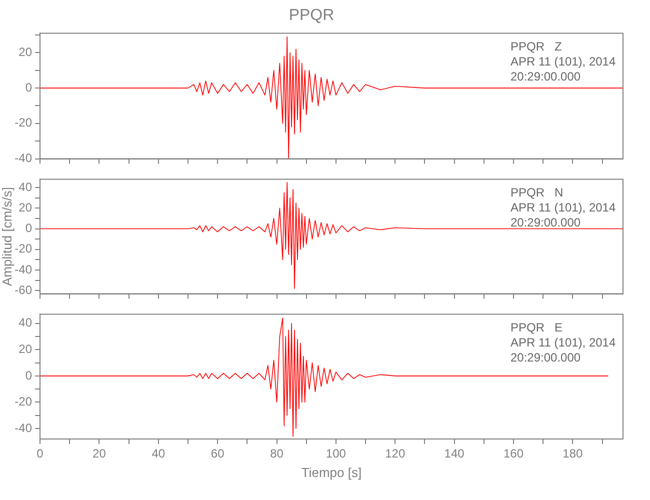  What do you see at coordinates (454, 453) in the screenshot?
I see `x-tick-label: 140` at bounding box center [454, 453].